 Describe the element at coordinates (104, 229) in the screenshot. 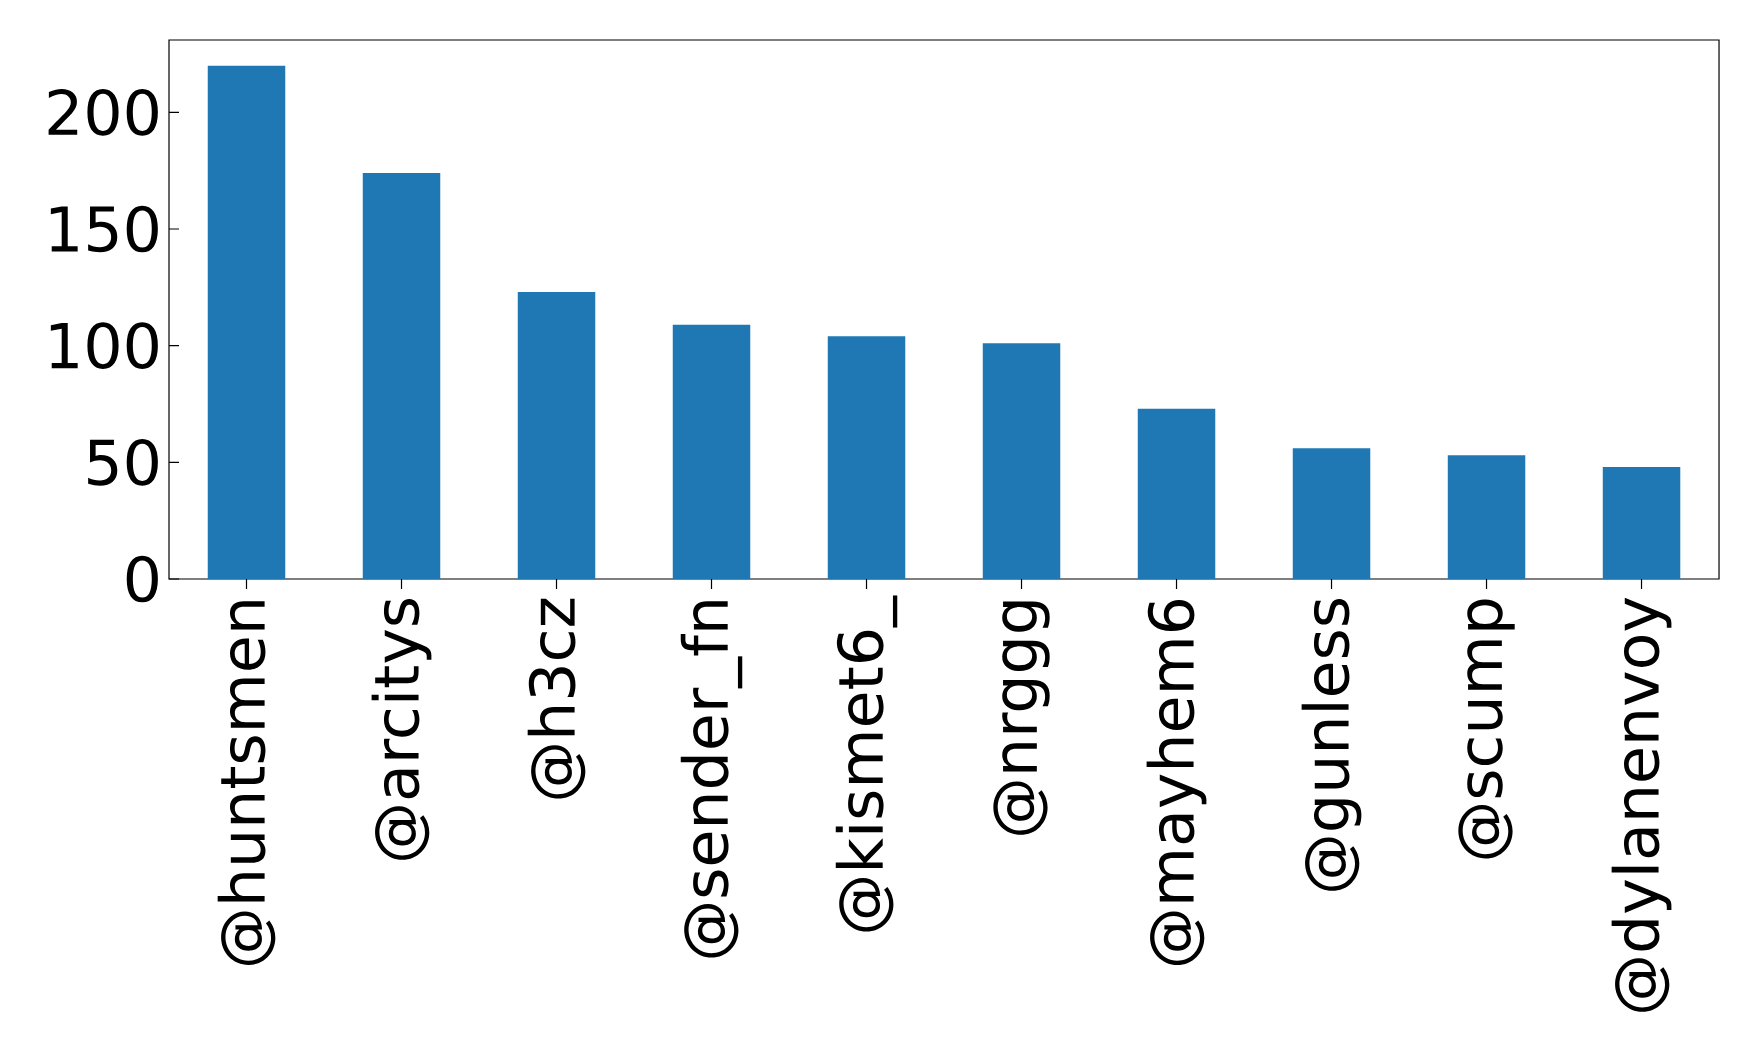

I see `y-tick-label: 150` at that location.